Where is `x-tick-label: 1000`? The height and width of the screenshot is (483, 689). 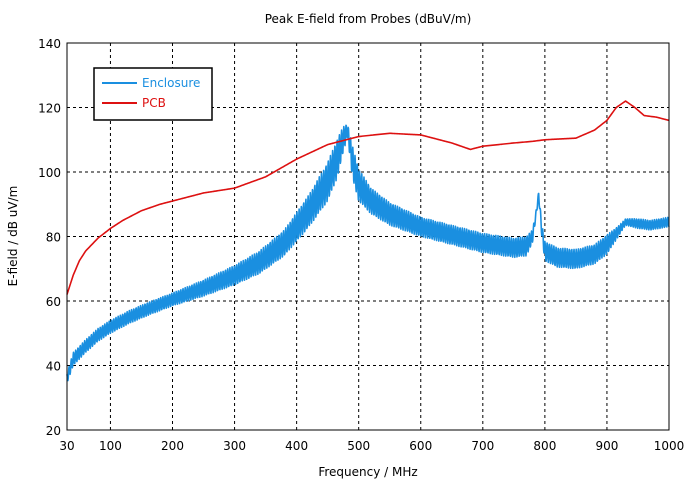 x-tick-label: 1000 is located at coordinates (669, 446).